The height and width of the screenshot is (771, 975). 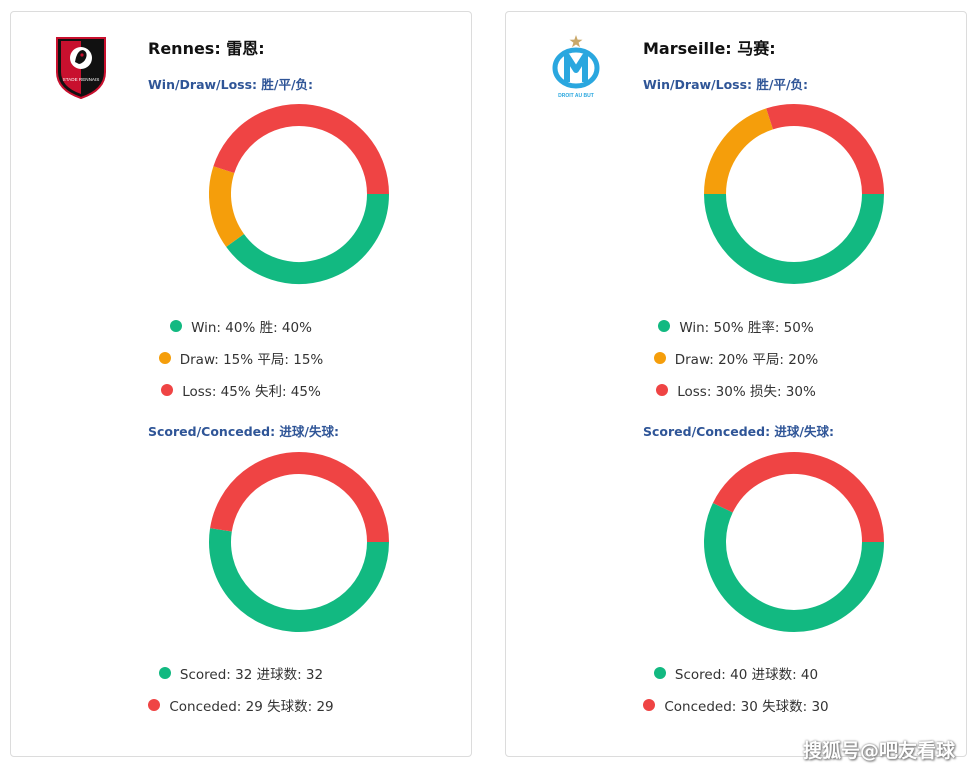 I want to click on legend-label: Win: 50% 胜率: 50%, so click(x=746, y=328).